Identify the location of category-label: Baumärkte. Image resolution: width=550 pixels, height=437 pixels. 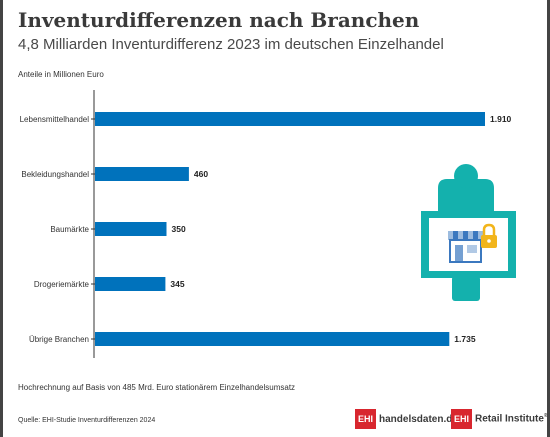
(69, 229).